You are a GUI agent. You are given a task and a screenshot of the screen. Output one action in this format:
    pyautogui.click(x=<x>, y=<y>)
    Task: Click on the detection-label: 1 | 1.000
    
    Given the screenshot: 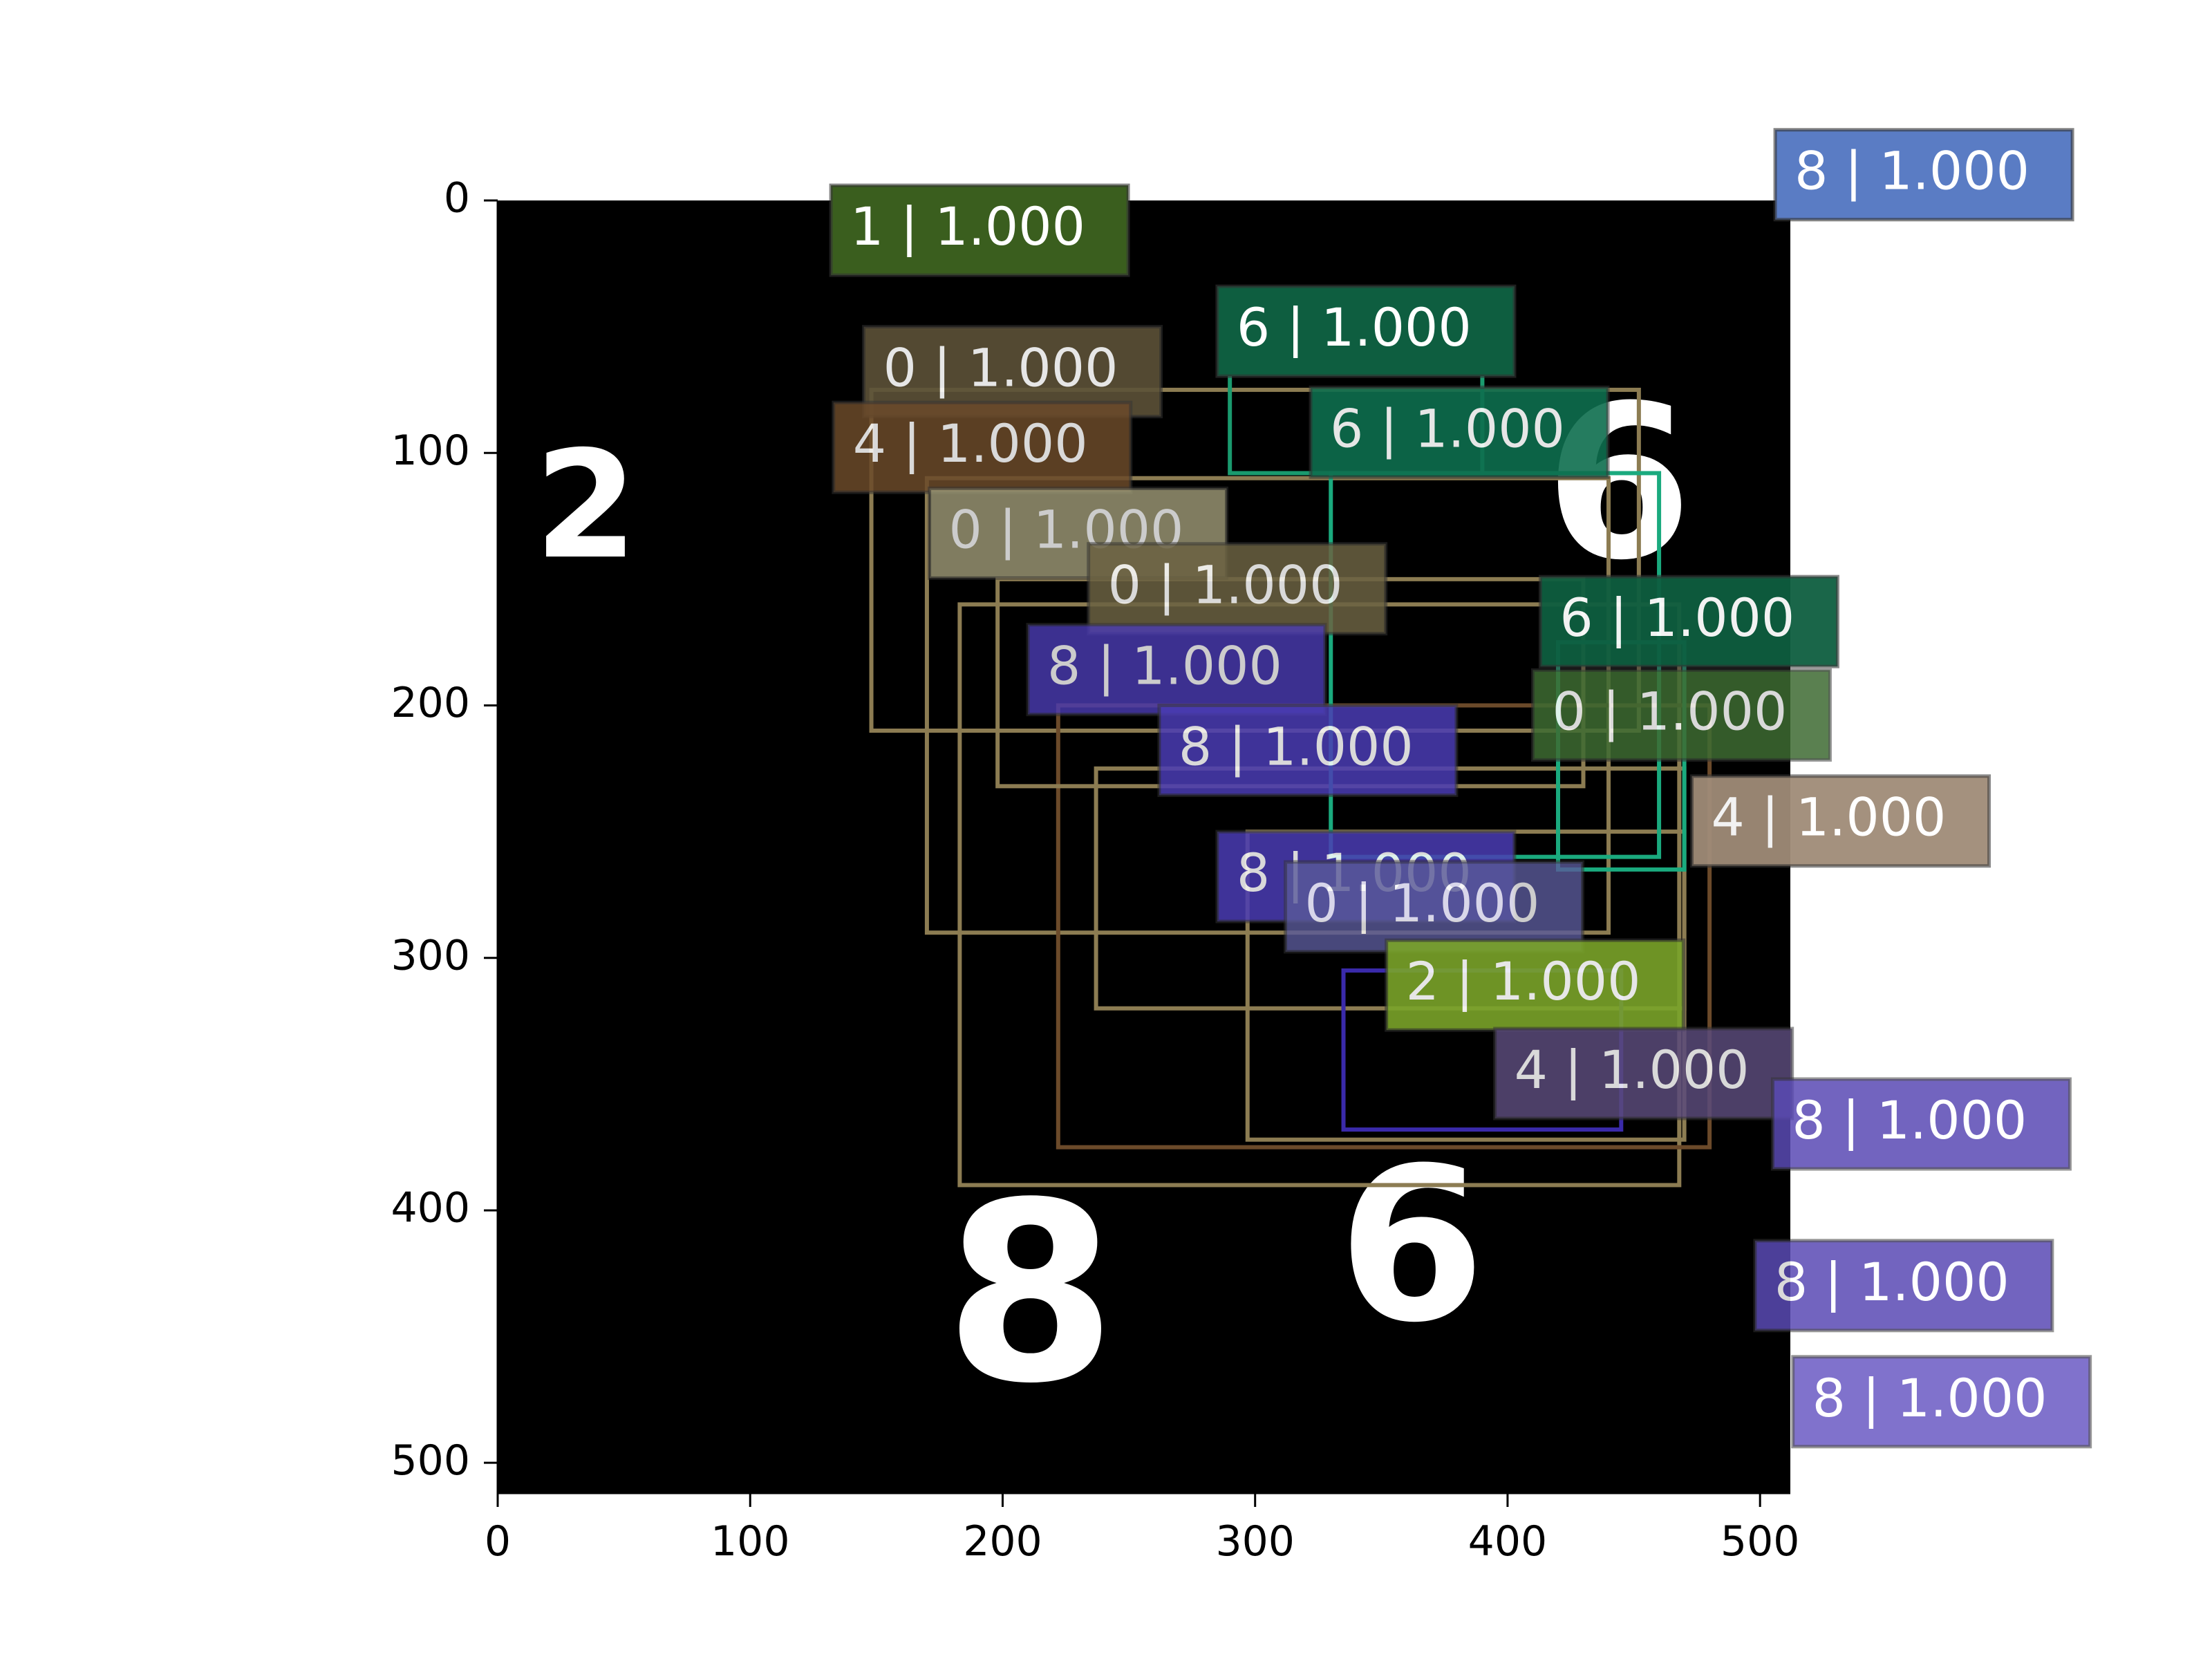 What is the action you would take?
    pyautogui.click(x=979, y=230)
    